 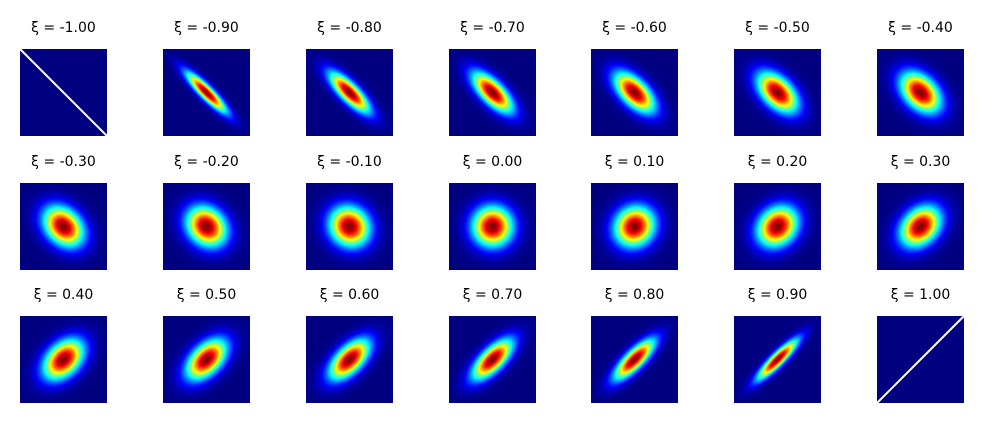 I want to click on heatmap-panel: ξ = -0.80, so click(x=349, y=78).